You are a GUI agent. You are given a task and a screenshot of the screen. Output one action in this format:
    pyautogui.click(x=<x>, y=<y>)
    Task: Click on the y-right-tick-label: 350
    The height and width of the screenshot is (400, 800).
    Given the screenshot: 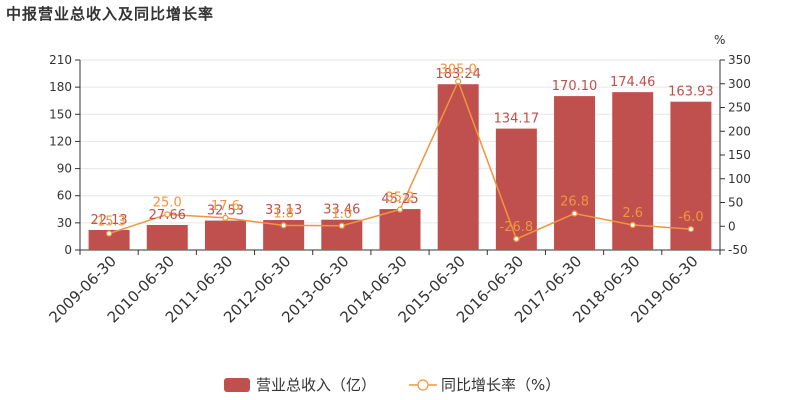 What is the action you would take?
    pyautogui.click(x=739, y=60)
    